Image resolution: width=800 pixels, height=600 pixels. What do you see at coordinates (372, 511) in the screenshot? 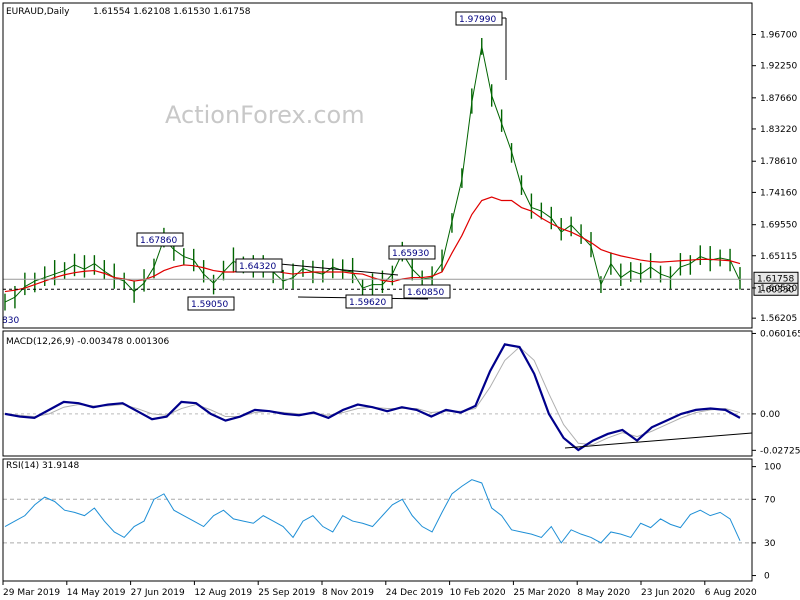
I see `rsi-line` at bounding box center [372, 511].